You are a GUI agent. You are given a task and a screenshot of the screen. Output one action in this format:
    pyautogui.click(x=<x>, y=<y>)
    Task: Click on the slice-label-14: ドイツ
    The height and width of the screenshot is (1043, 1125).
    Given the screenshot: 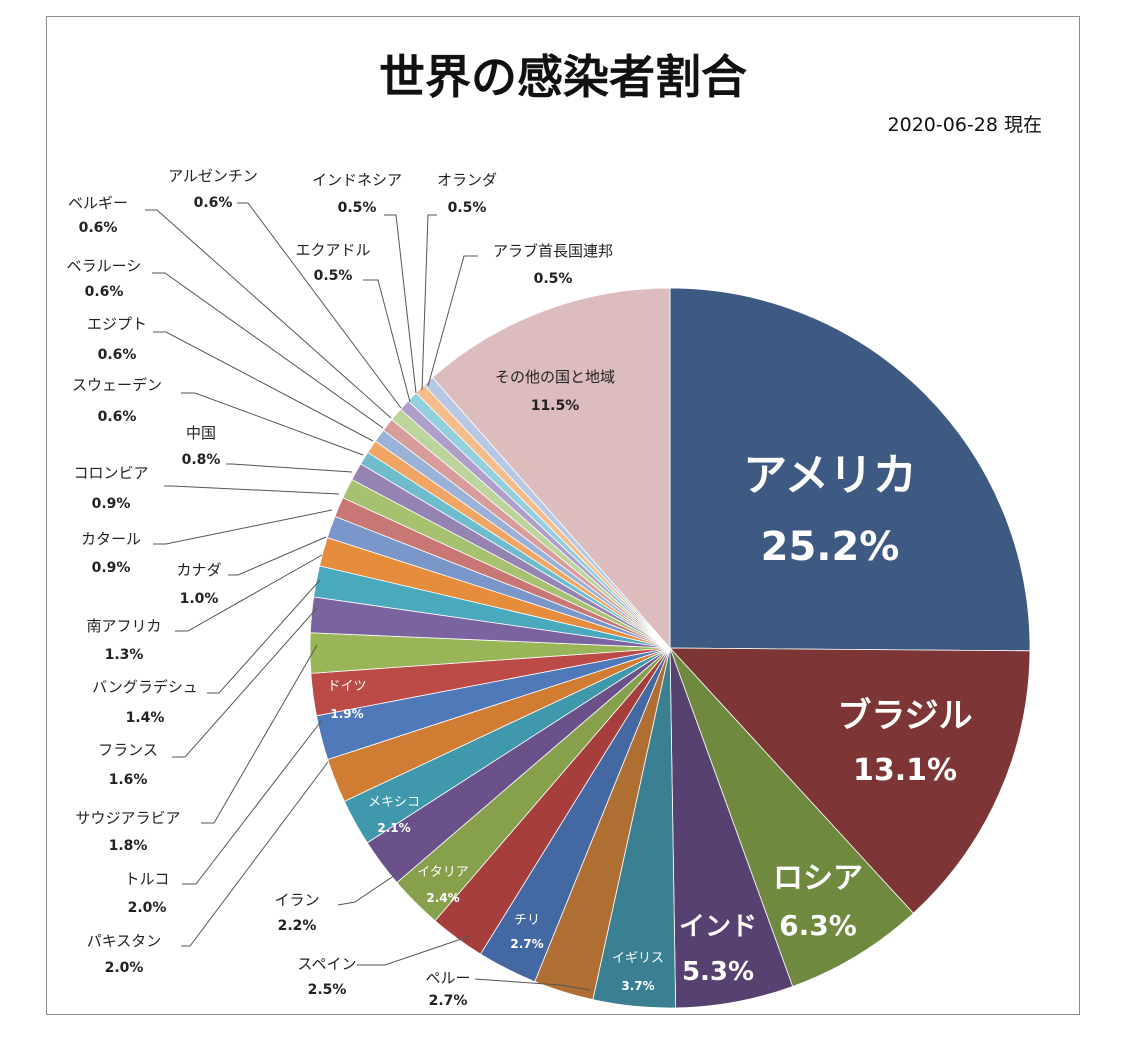 What is the action you would take?
    pyautogui.click(x=346, y=686)
    